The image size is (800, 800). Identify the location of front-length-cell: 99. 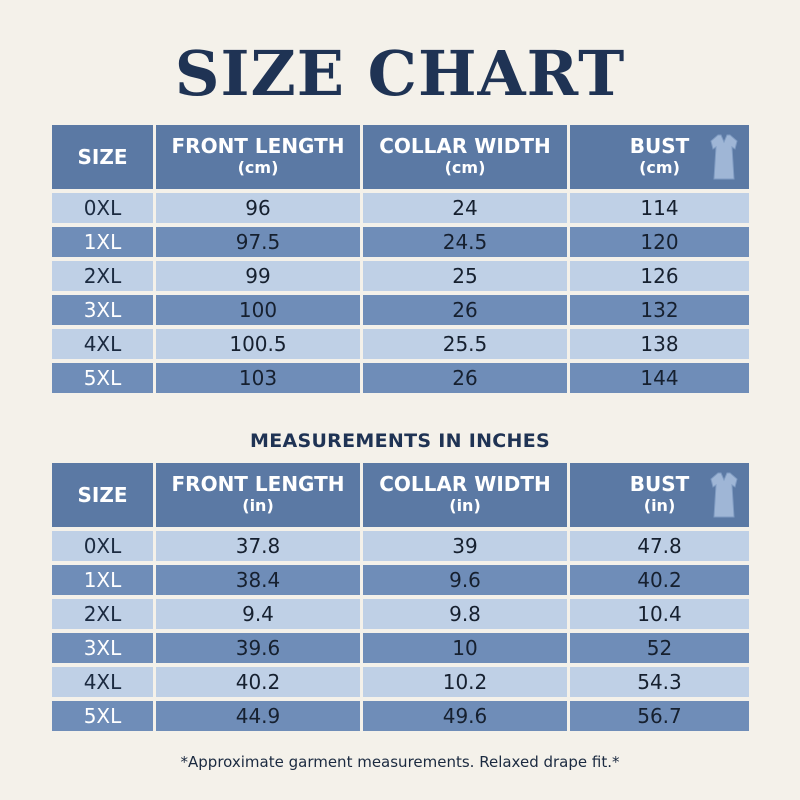
(259, 276).